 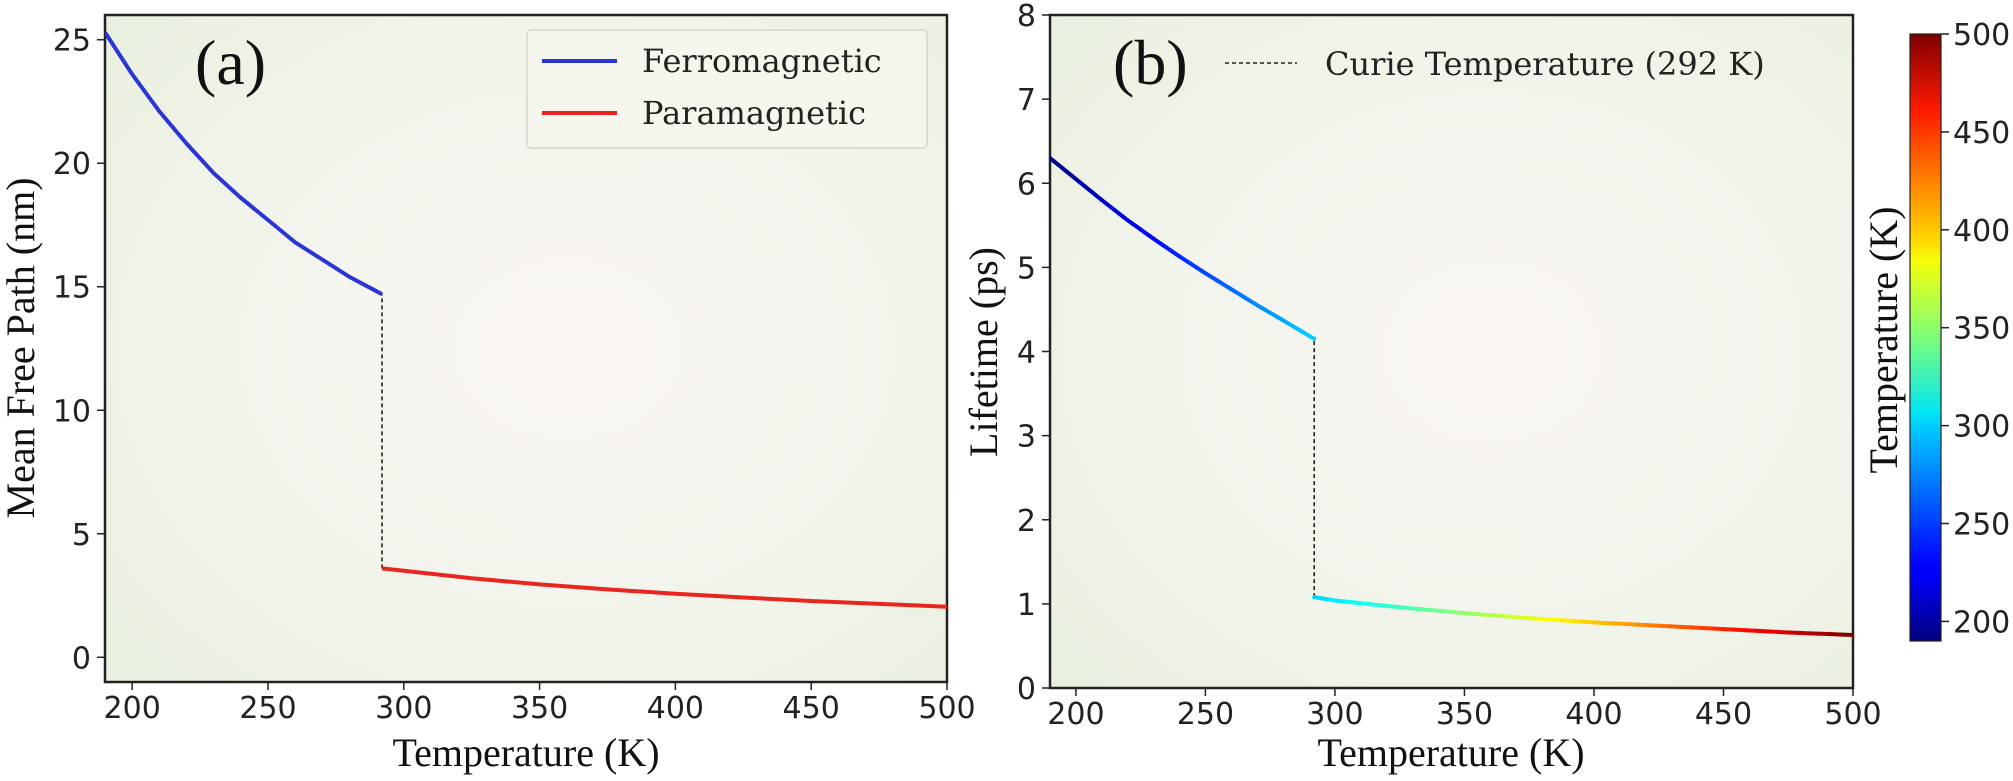 What do you see at coordinates (1026, 521) in the screenshot?
I see `y-tick-label: 2` at bounding box center [1026, 521].